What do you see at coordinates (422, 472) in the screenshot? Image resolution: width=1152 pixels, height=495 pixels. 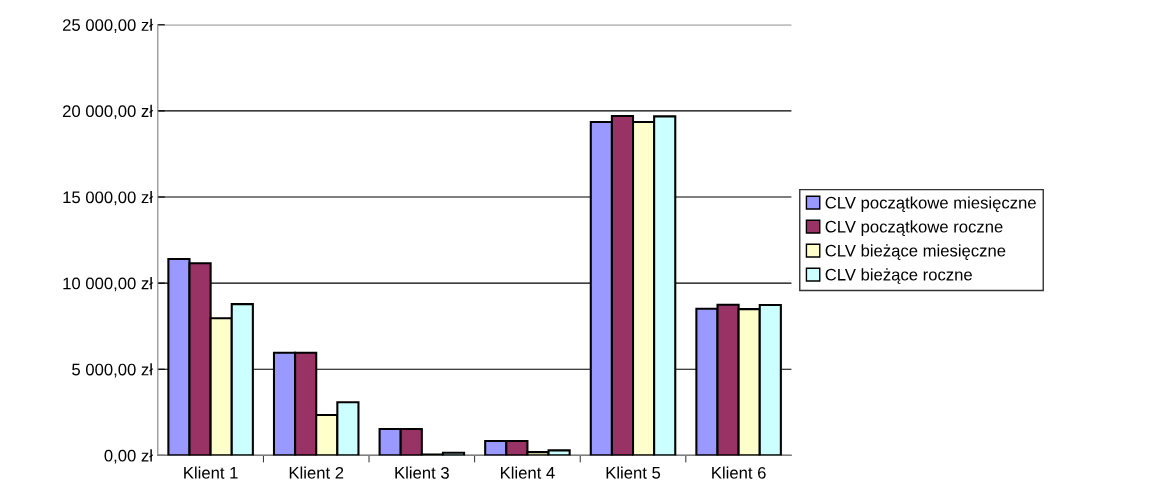 I see `x-tick-label: Klient 3` at bounding box center [422, 472].